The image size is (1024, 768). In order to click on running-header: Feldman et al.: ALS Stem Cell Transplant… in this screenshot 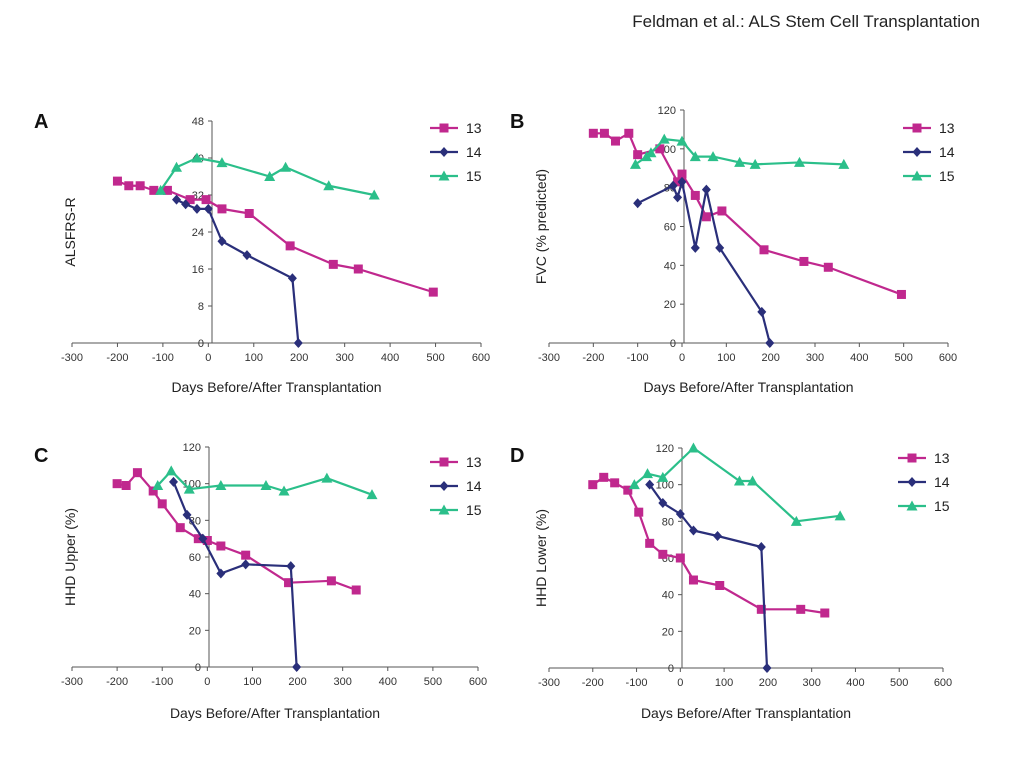, I will do `click(806, 21)`.